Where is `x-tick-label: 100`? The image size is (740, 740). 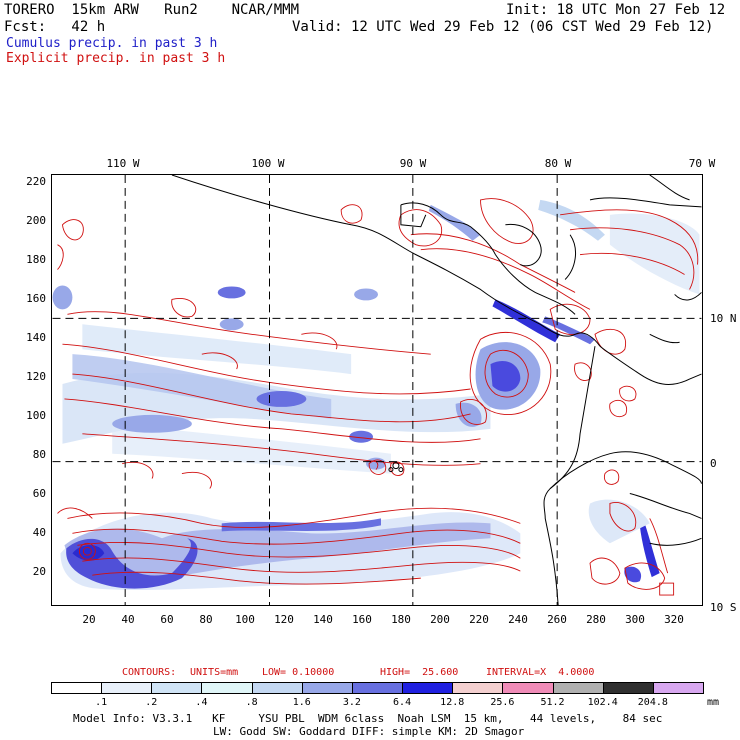 x-tick-label: 100 is located at coordinates (245, 619).